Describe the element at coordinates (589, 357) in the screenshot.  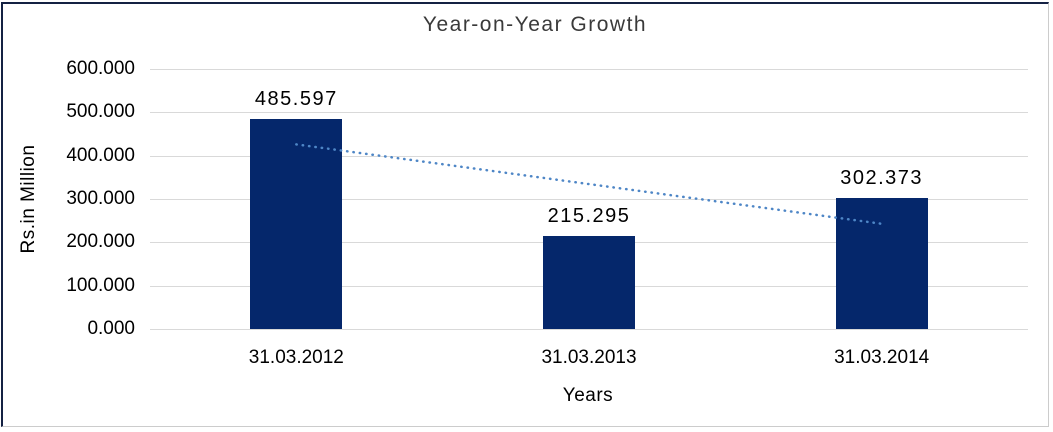
I see `x-tick-label: 31.03.2013` at that location.